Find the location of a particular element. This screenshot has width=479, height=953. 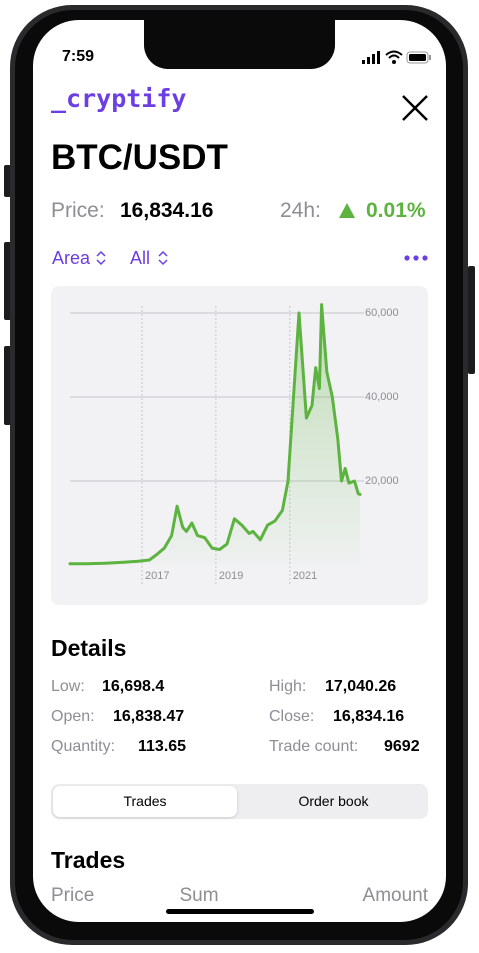

x-tick-label: 2019 is located at coordinates (231, 576).